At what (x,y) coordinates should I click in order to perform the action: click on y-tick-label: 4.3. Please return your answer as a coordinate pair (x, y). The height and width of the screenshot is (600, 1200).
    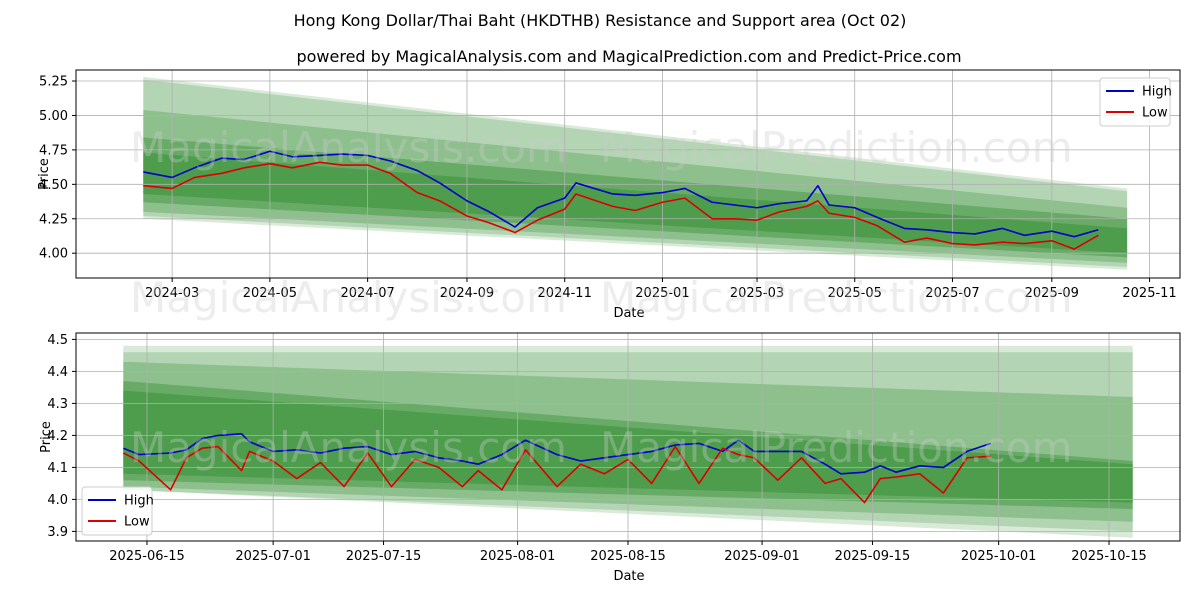
    Looking at the image, I should click on (57, 404).